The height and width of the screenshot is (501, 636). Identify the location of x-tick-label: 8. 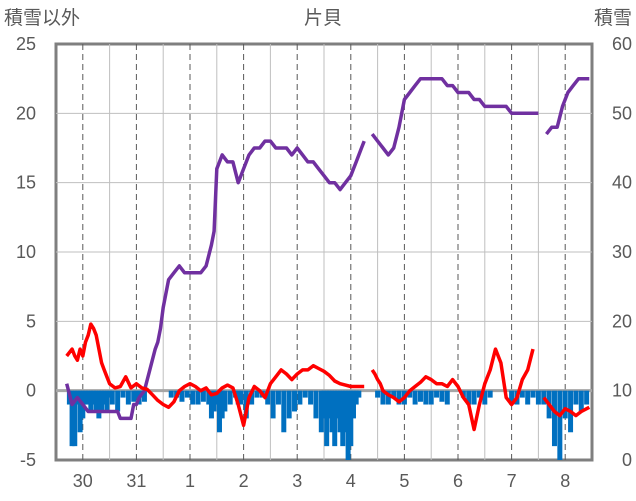
(565, 481).